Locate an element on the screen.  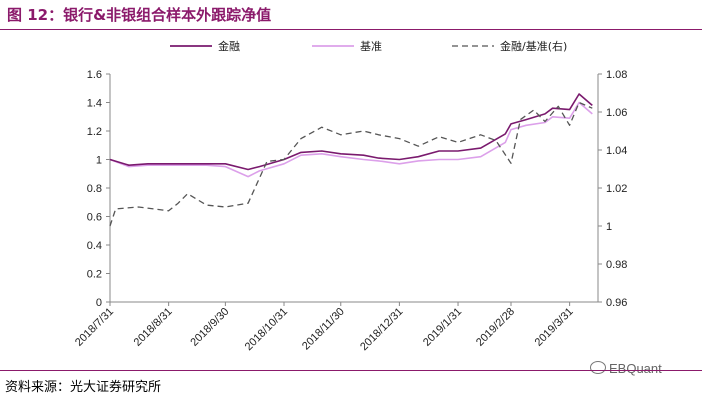
source-note: 资料来源：光大证券研究所 is located at coordinates (83, 387).